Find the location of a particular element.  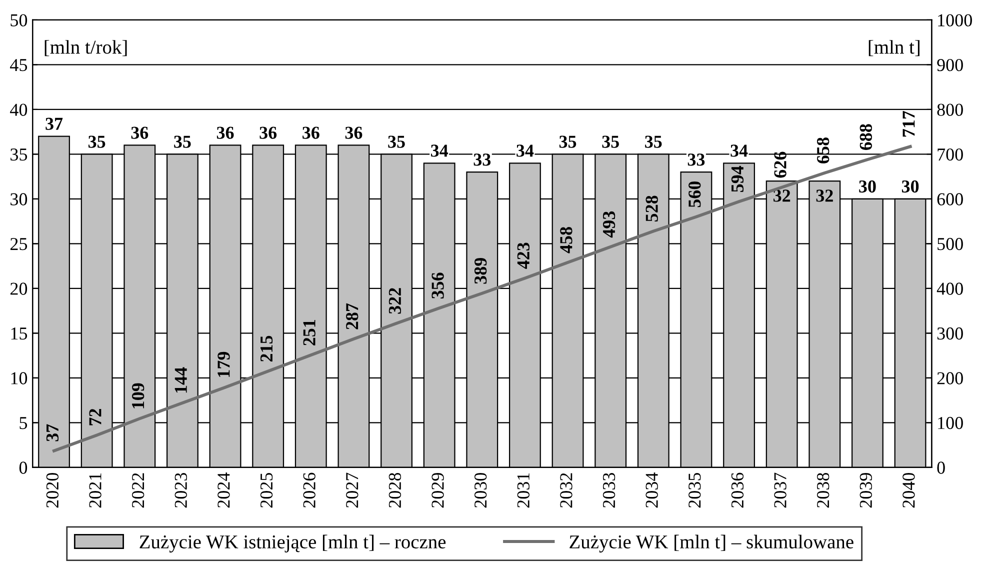

y2-axis-title: [mln t] is located at coordinates (894, 48).